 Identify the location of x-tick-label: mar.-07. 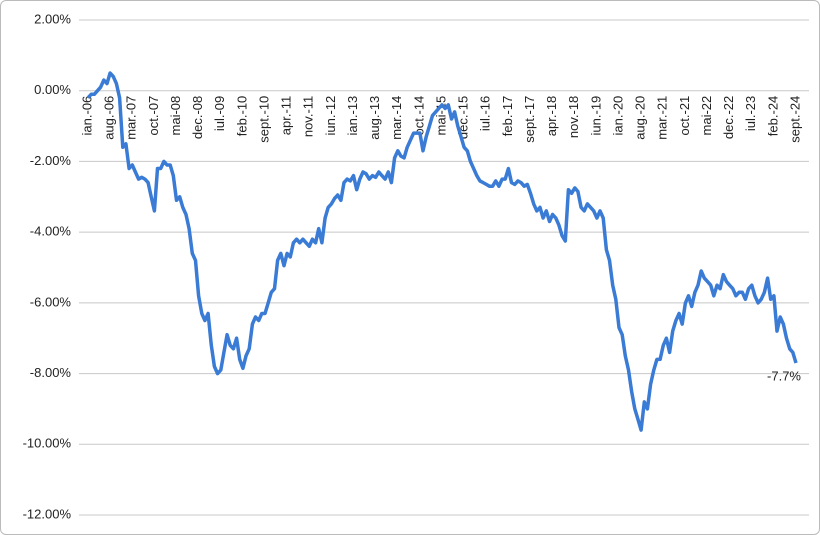
(131, 118).